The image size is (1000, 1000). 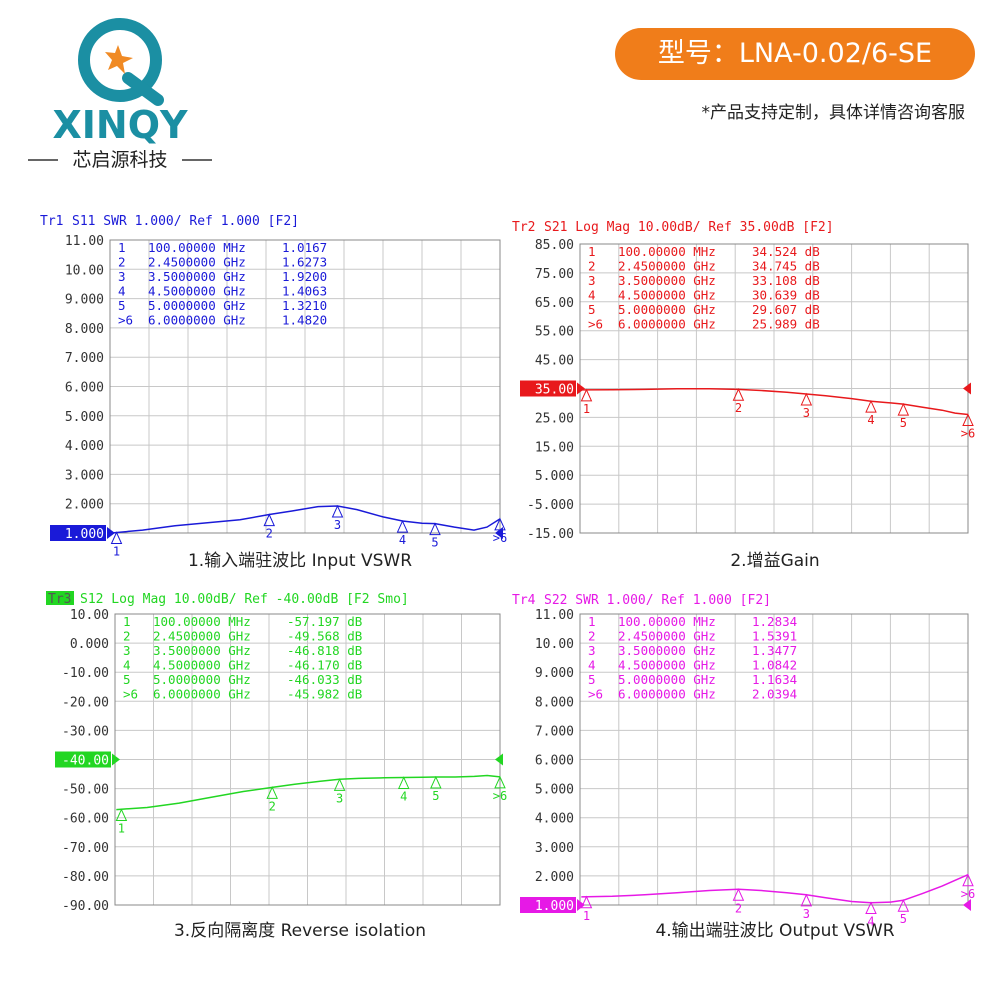 What do you see at coordinates (774, 636) in the screenshot?
I see `marker-value: 1.5391` at bounding box center [774, 636].